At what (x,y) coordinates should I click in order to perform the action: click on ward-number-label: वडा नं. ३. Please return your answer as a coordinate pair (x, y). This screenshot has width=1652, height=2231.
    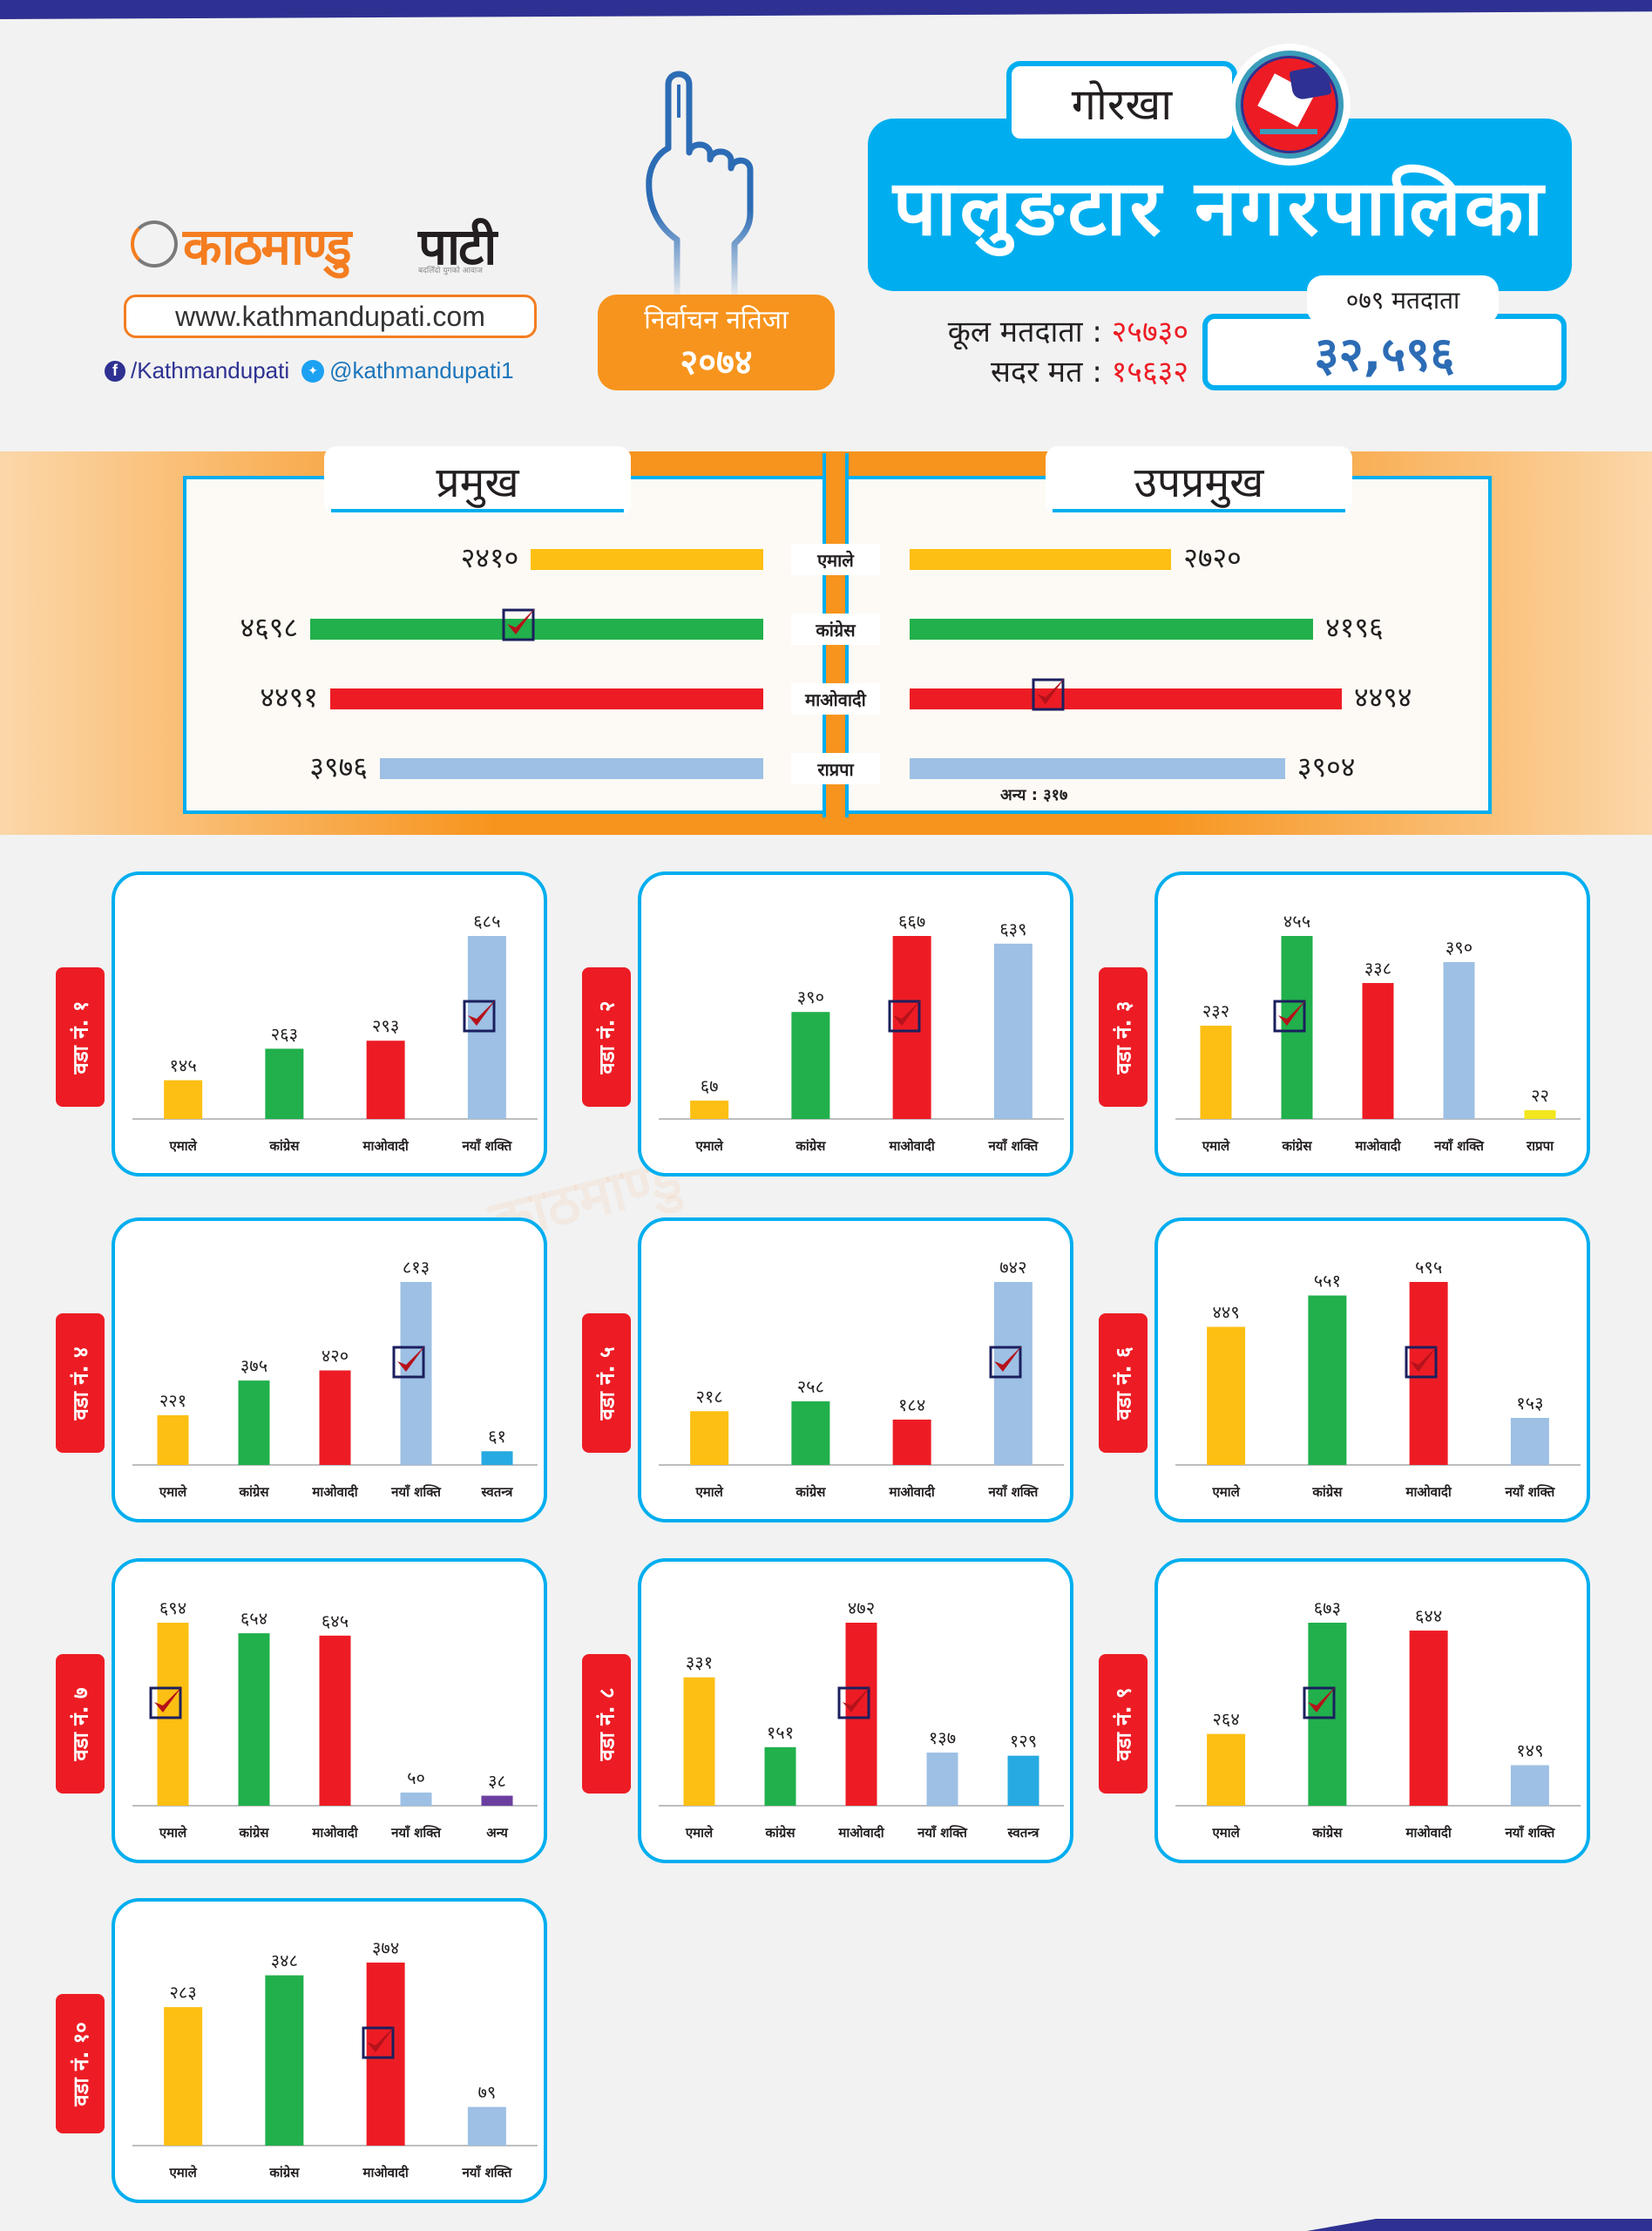
    Looking at the image, I should click on (1123, 1037).